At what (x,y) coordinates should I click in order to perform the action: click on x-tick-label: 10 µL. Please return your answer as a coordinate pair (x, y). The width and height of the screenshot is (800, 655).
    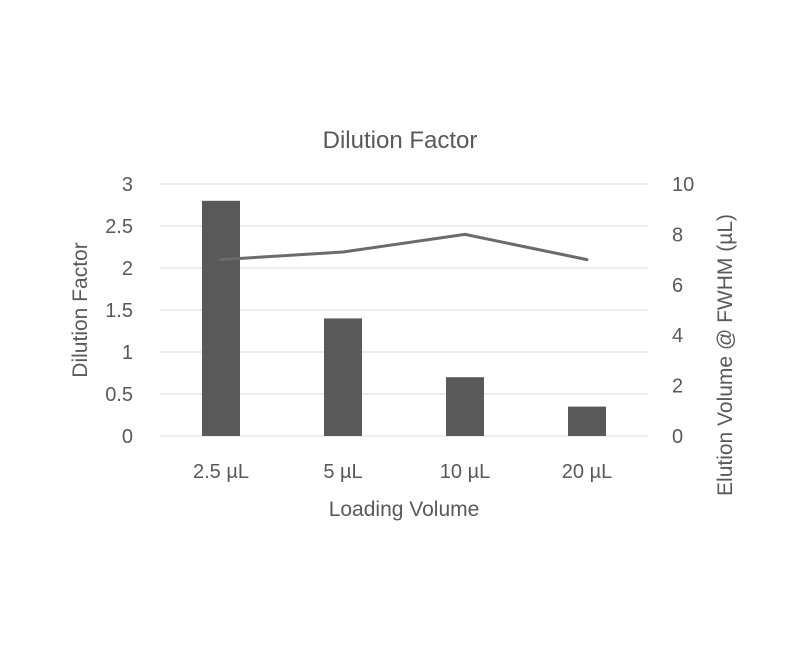
    Looking at the image, I should click on (465, 472).